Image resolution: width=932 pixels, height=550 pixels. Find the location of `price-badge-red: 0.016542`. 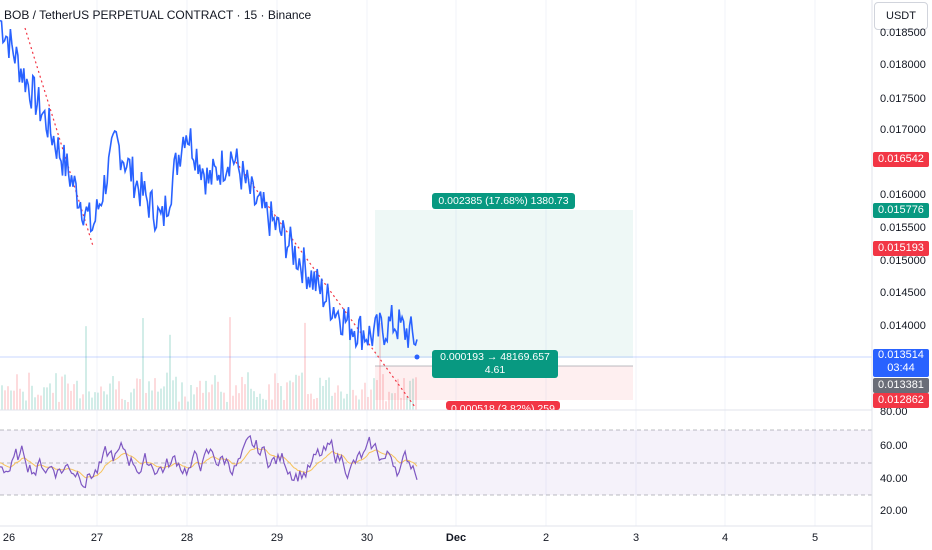

price-badge-red: 0.016542 is located at coordinates (901, 159).